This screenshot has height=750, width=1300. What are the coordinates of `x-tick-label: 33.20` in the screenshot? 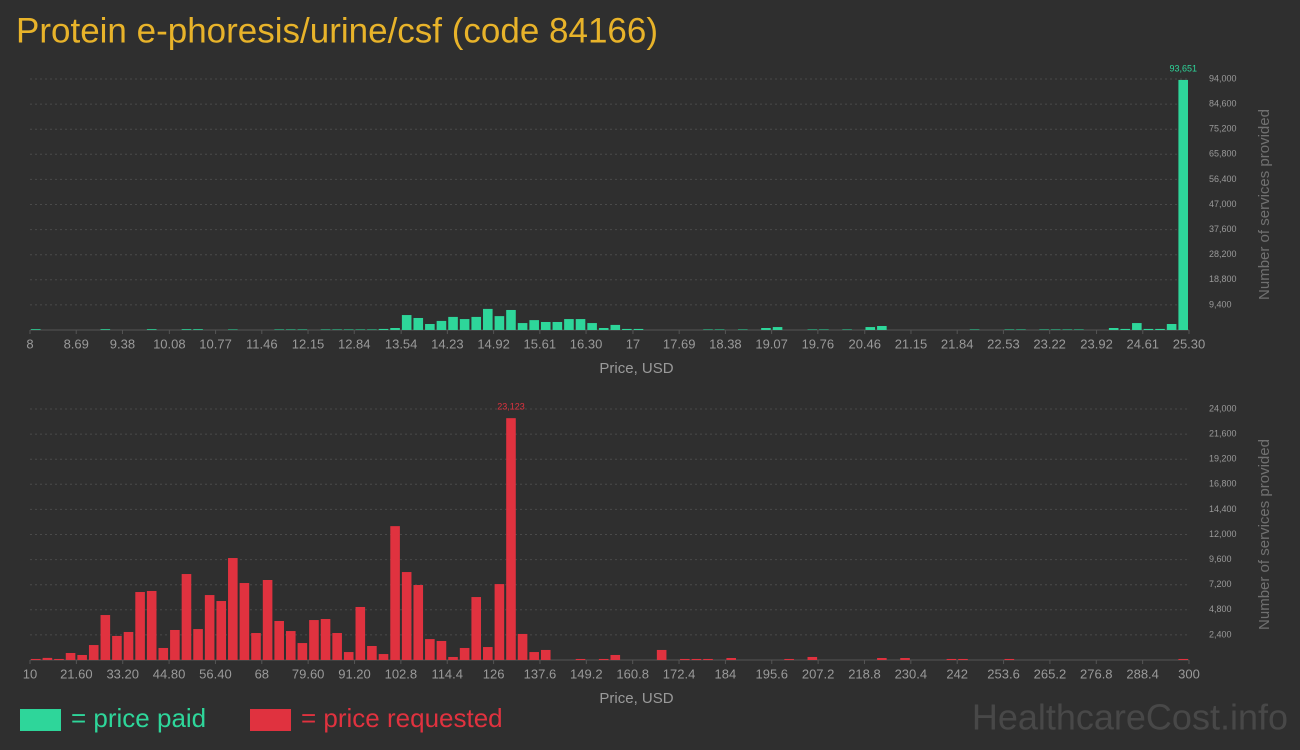 It's located at (122, 673).